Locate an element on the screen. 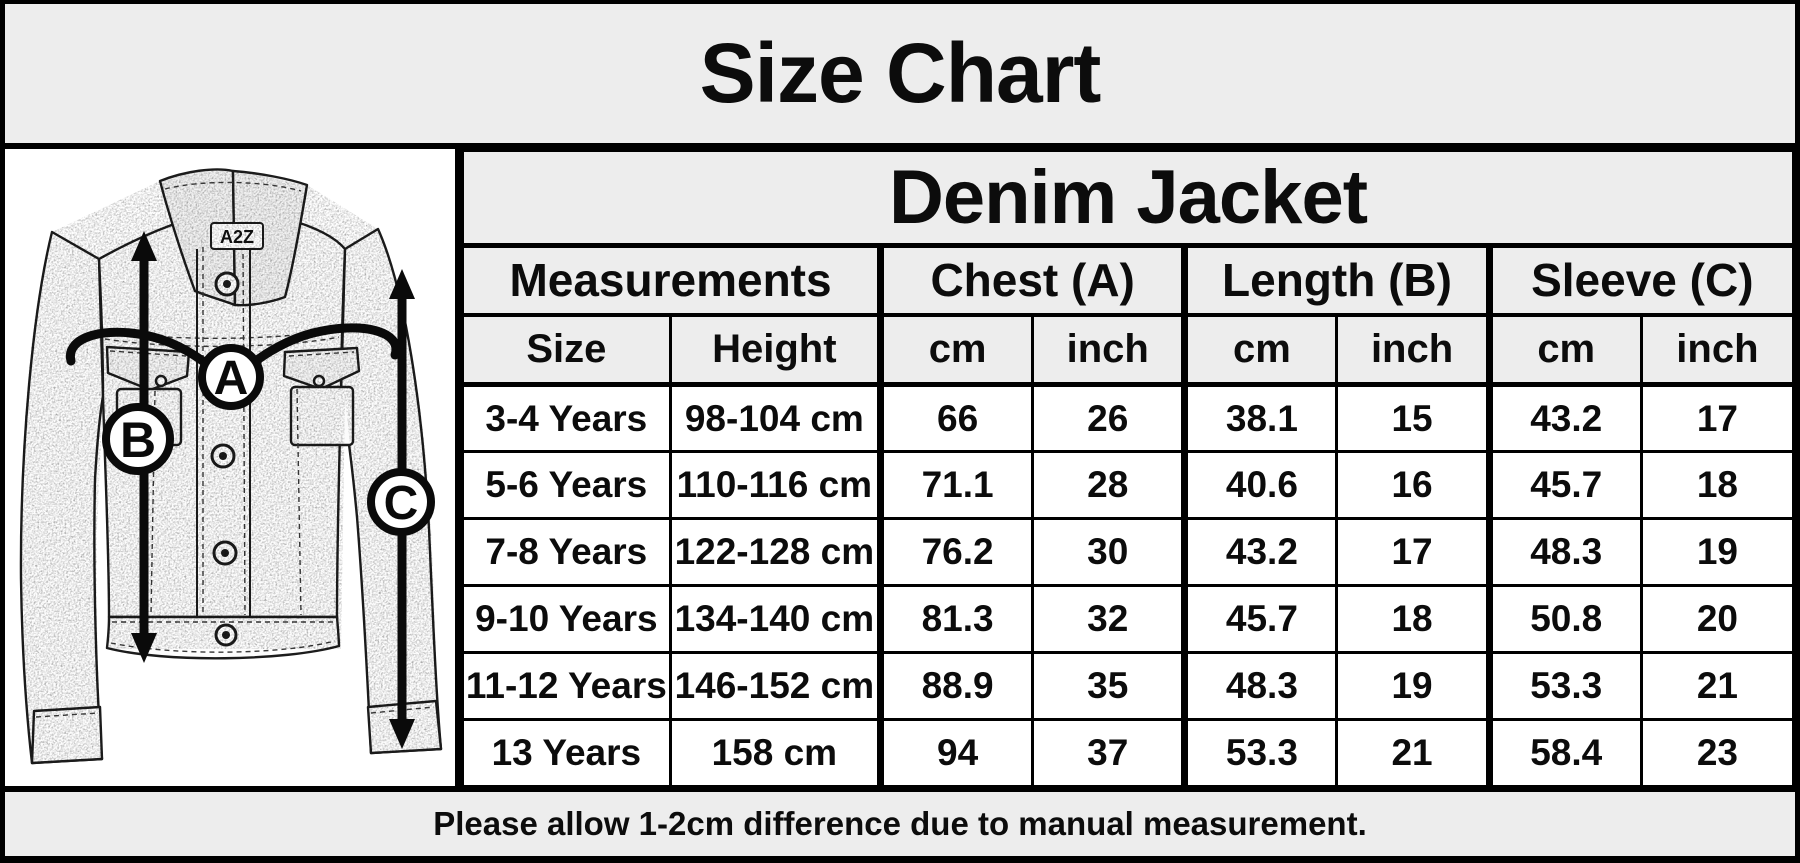 This screenshot has width=1800, height=863. label-c: C is located at coordinates (401, 503).